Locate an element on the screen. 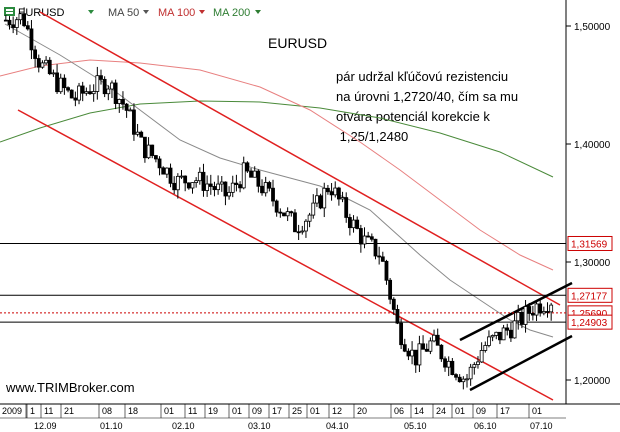 This screenshot has width=620, height=432. y-tick-label: 1,40000 is located at coordinates (592, 145).